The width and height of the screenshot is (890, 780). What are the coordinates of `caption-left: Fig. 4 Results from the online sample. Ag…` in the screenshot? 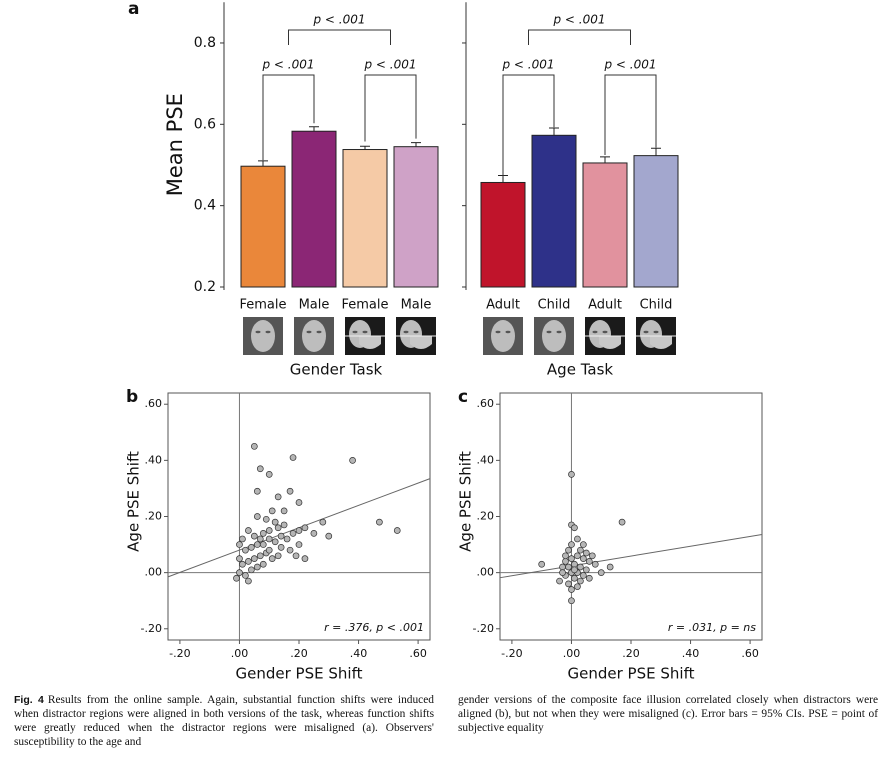 It's located at (224, 721).